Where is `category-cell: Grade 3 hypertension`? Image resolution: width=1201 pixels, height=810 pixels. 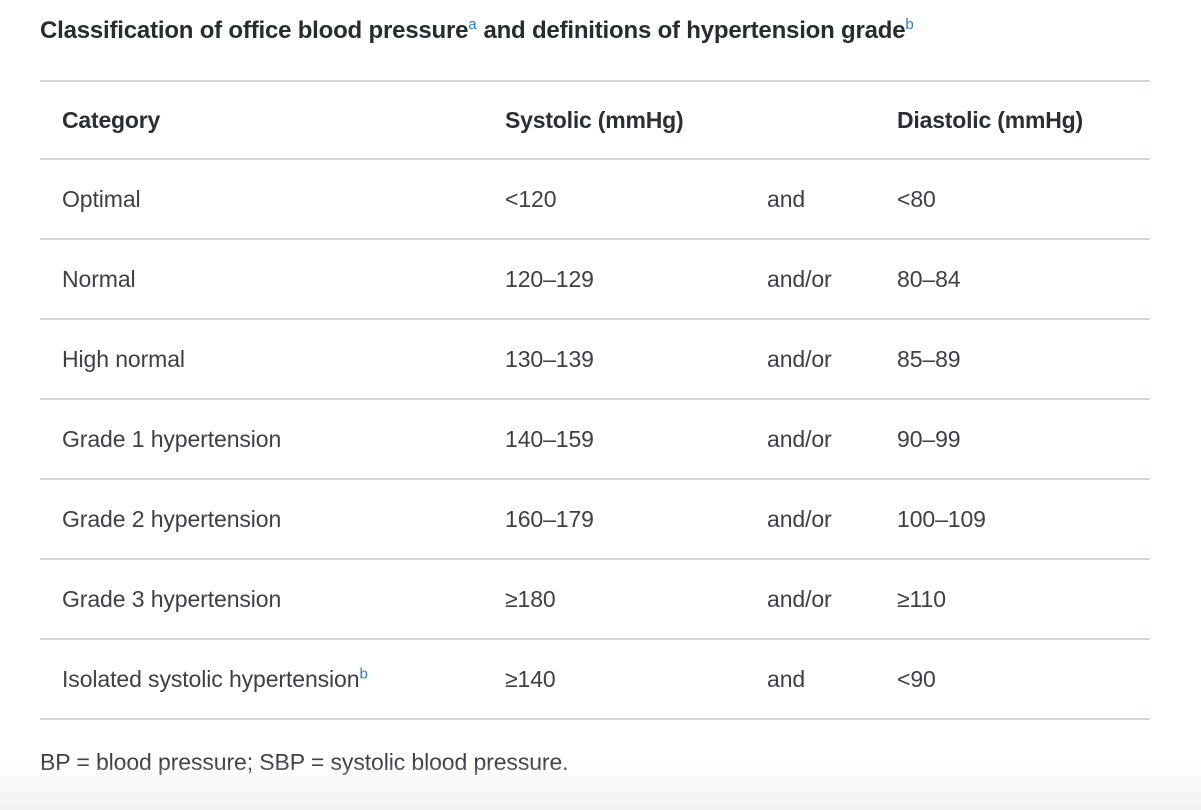
category-cell: Grade 3 hypertension is located at coordinates (172, 598).